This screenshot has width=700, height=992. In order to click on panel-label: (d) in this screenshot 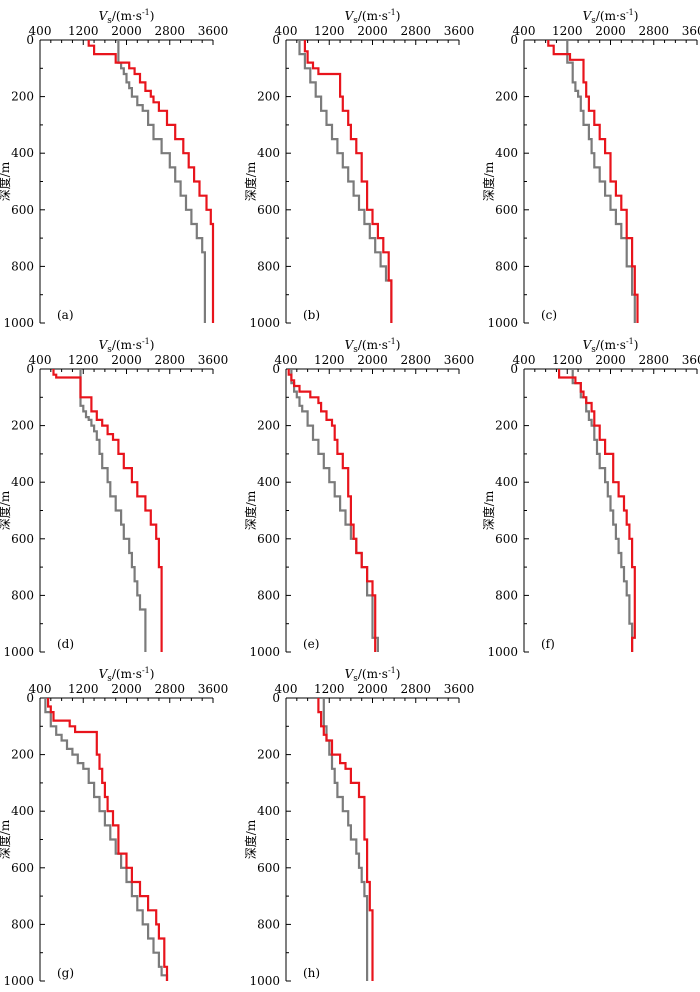, I will do `click(65, 644)`.